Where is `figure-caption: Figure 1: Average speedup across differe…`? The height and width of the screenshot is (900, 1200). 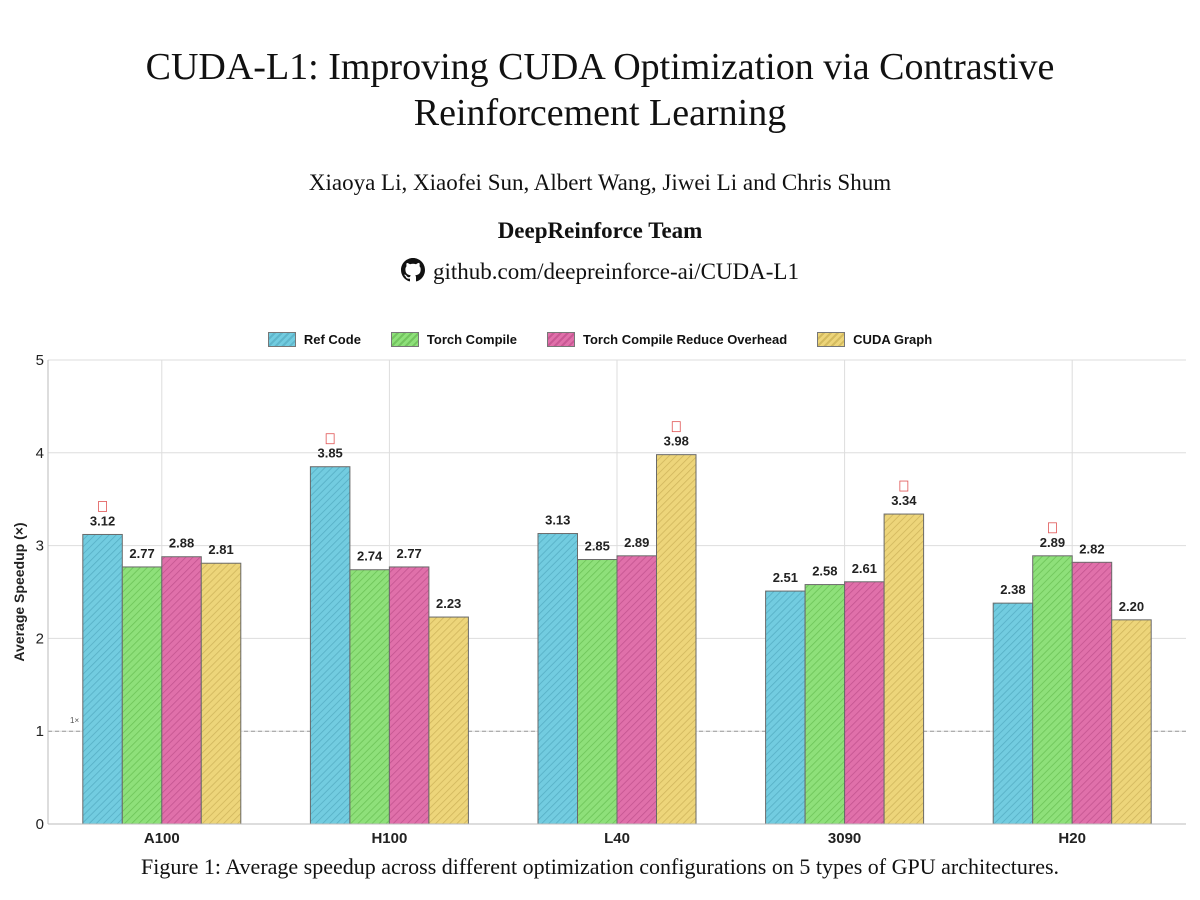
figure-caption: Figure 1: Average speedup across differe… is located at coordinates (600, 866).